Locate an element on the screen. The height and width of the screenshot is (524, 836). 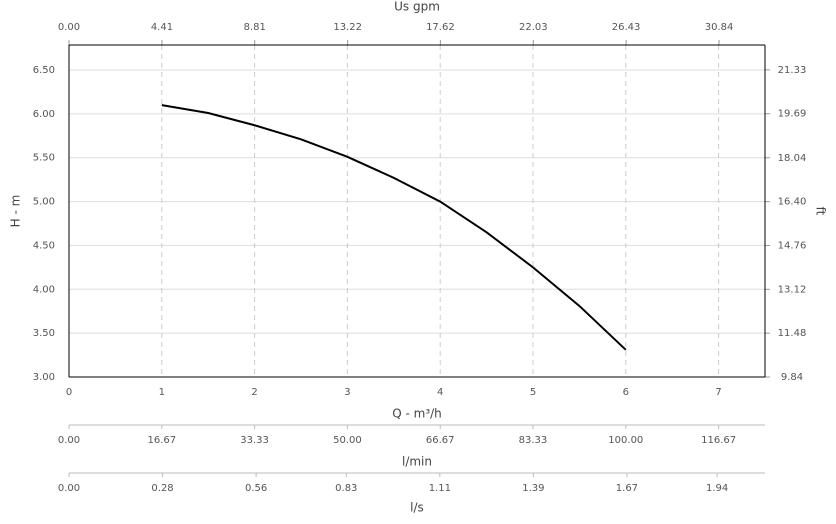
extra-tick-label: 83.33 is located at coordinates (533, 440).